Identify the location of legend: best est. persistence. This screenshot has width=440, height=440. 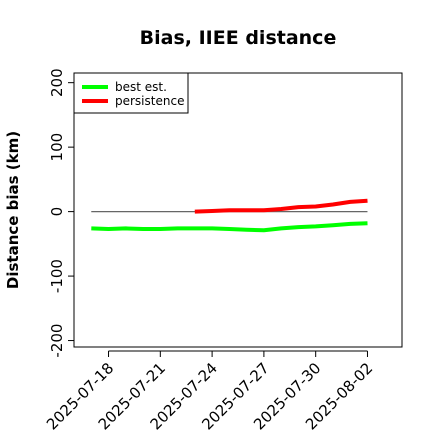
(131, 93).